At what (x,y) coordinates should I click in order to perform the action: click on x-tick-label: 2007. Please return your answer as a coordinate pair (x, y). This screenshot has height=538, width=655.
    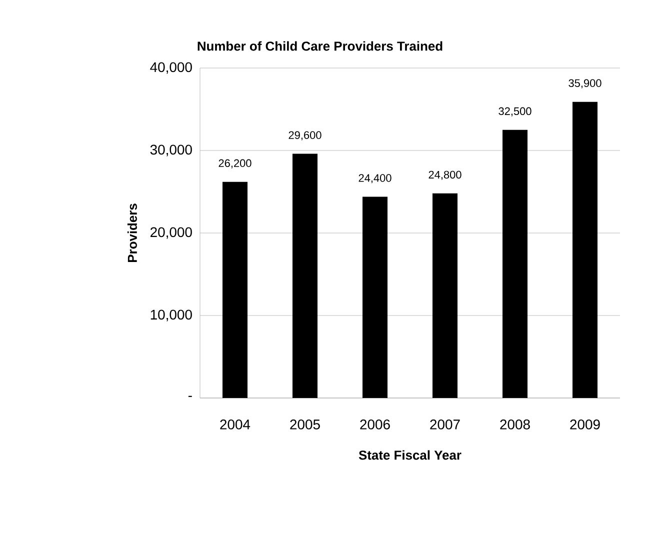
    Looking at the image, I should click on (445, 425).